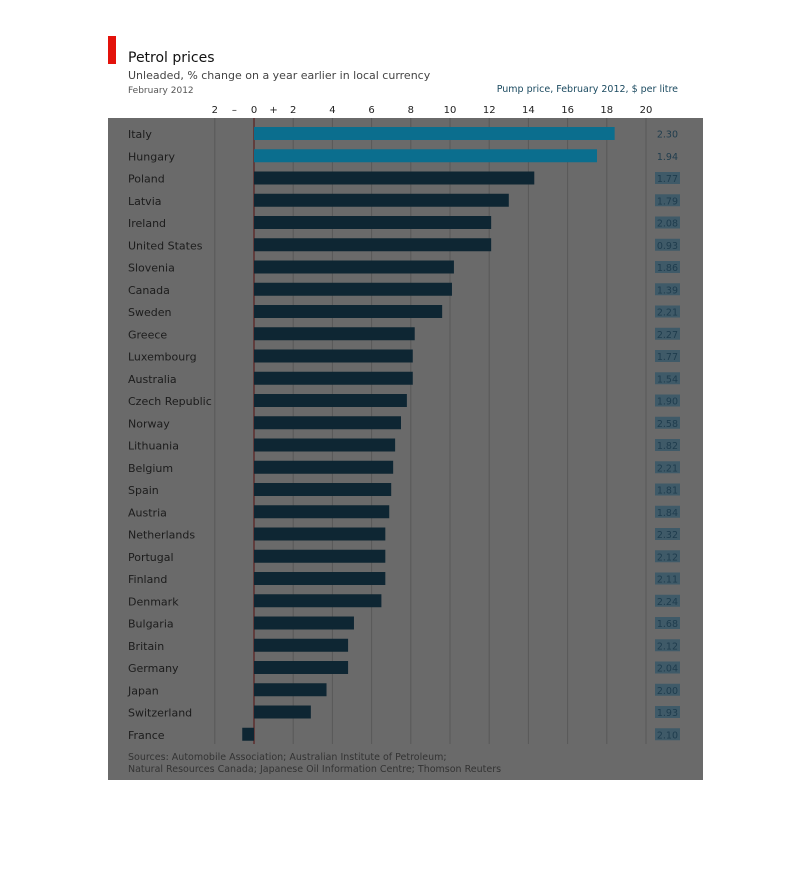 The width and height of the screenshot is (810, 874). Describe the element at coordinates (667, 646) in the screenshot. I see `pump-price-value: 2.12` at that location.